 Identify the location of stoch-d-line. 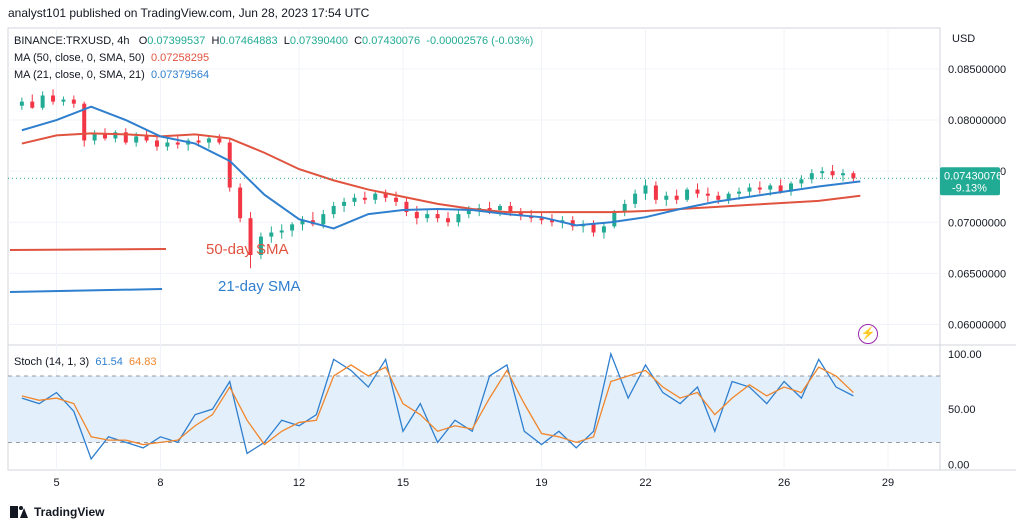
(437, 405).